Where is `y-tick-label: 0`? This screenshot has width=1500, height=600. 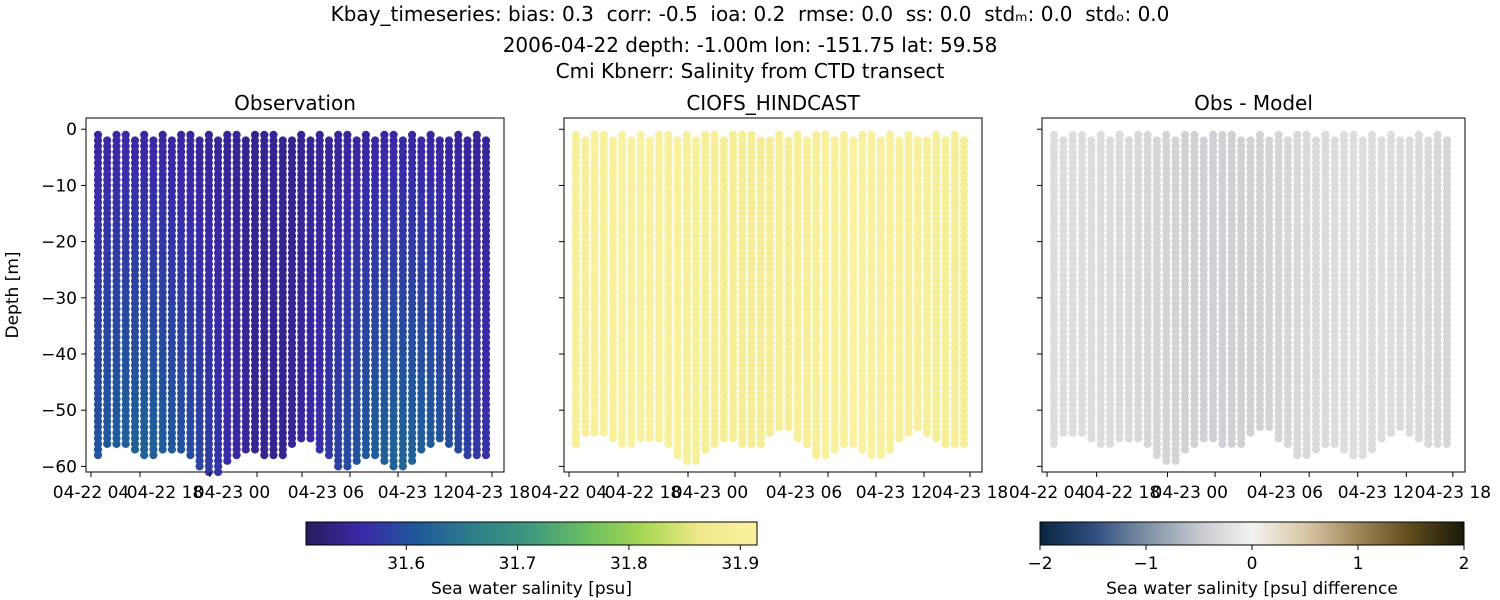 y-tick-label: 0 is located at coordinates (71, 130).